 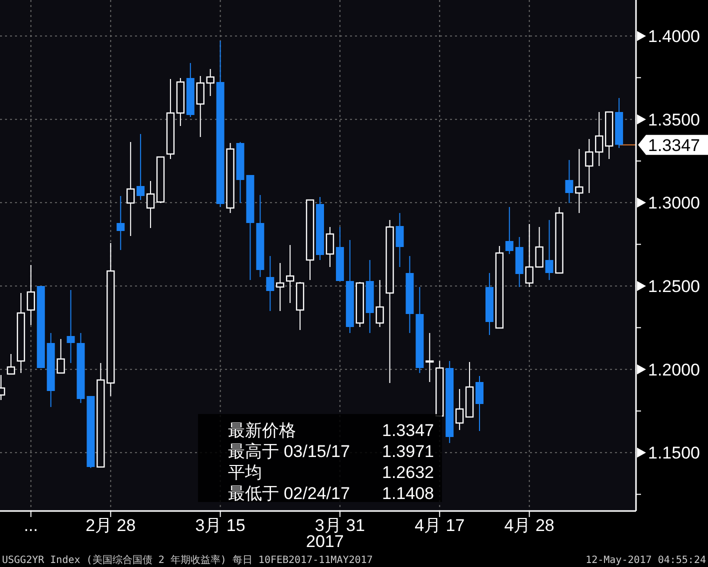 What do you see at coordinates (674, 145) in the screenshot?
I see `ref-line-label: 1.3347` at bounding box center [674, 145].